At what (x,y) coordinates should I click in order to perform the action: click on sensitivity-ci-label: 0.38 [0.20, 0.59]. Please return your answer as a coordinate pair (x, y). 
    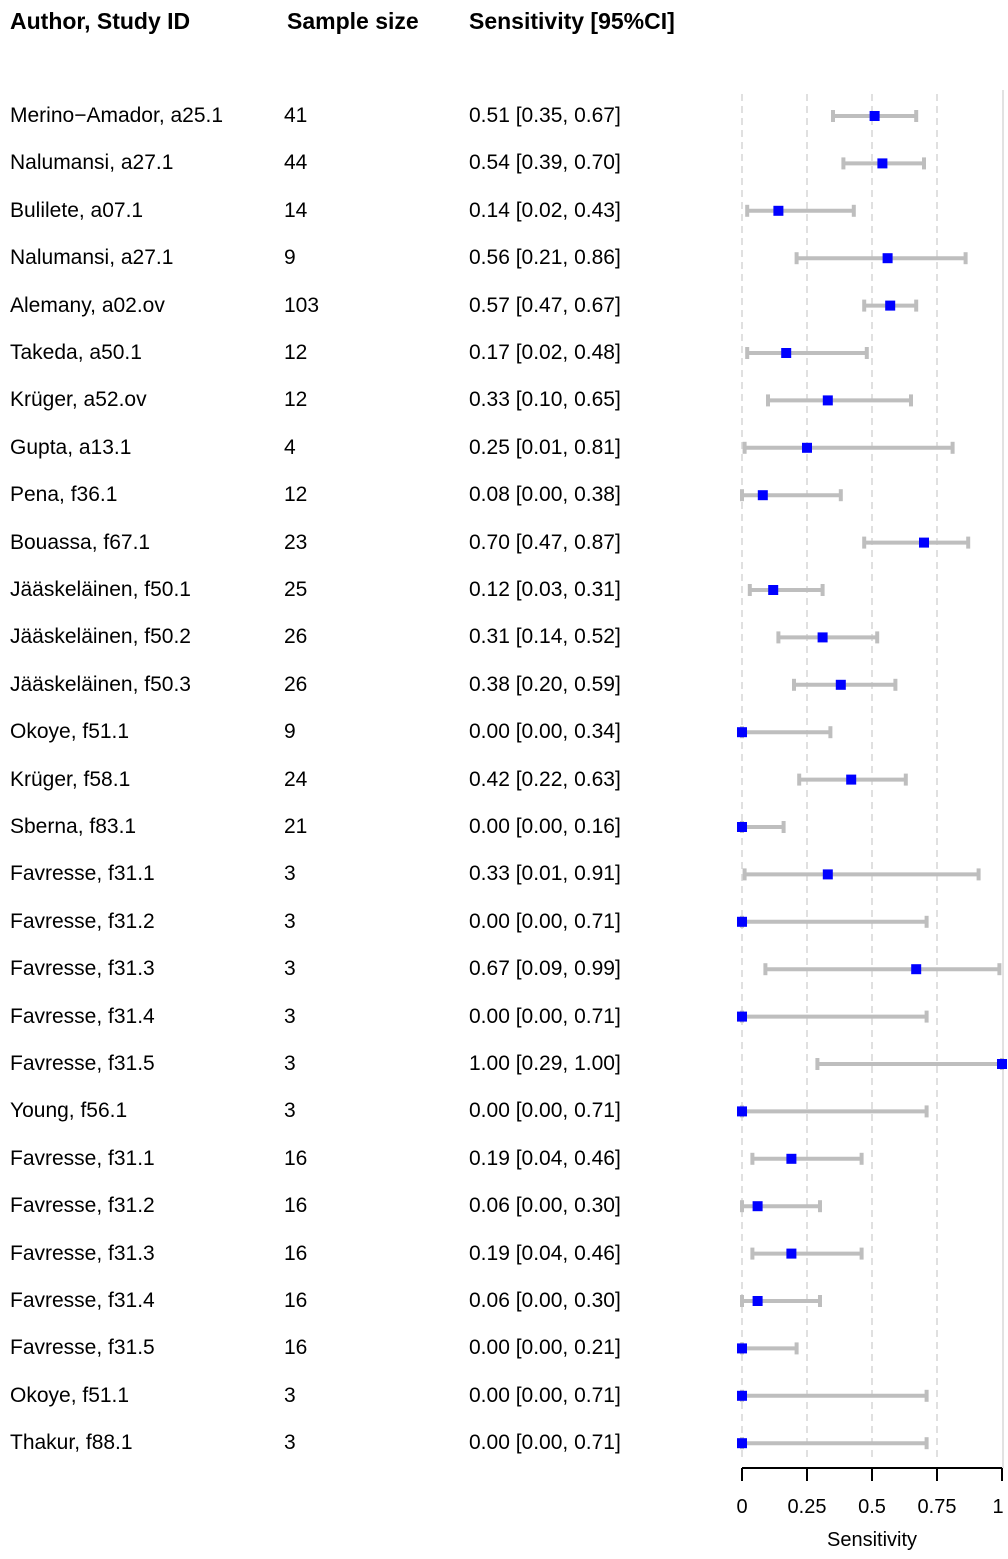
    Looking at the image, I should click on (545, 684).